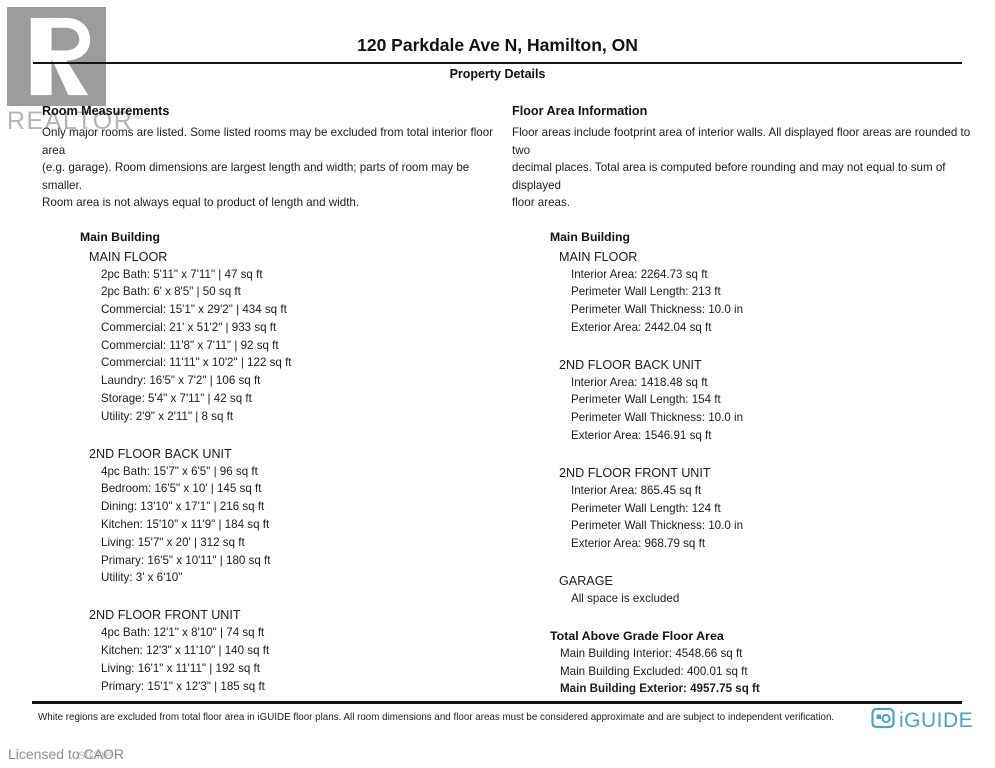 This screenshot has width=995, height=768. What do you see at coordinates (171, 292) in the screenshot?
I see `room-measurement: 2pc Bath: 6' x 8'5" | 50 sq ft` at bounding box center [171, 292].